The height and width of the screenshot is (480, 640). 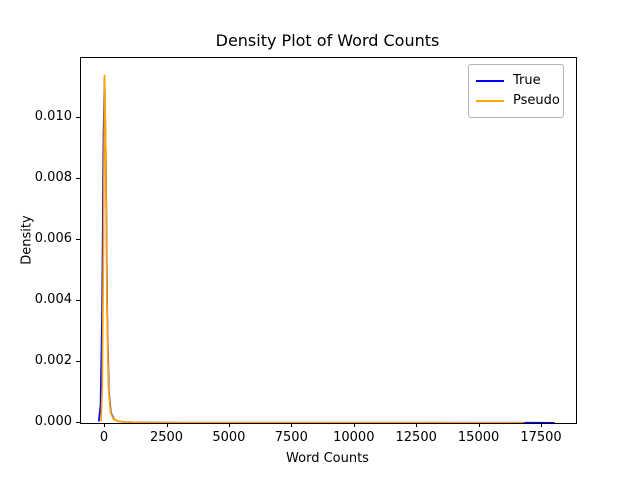 What do you see at coordinates (104, 437) in the screenshot?
I see `x-tick-label: 0` at bounding box center [104, 437].